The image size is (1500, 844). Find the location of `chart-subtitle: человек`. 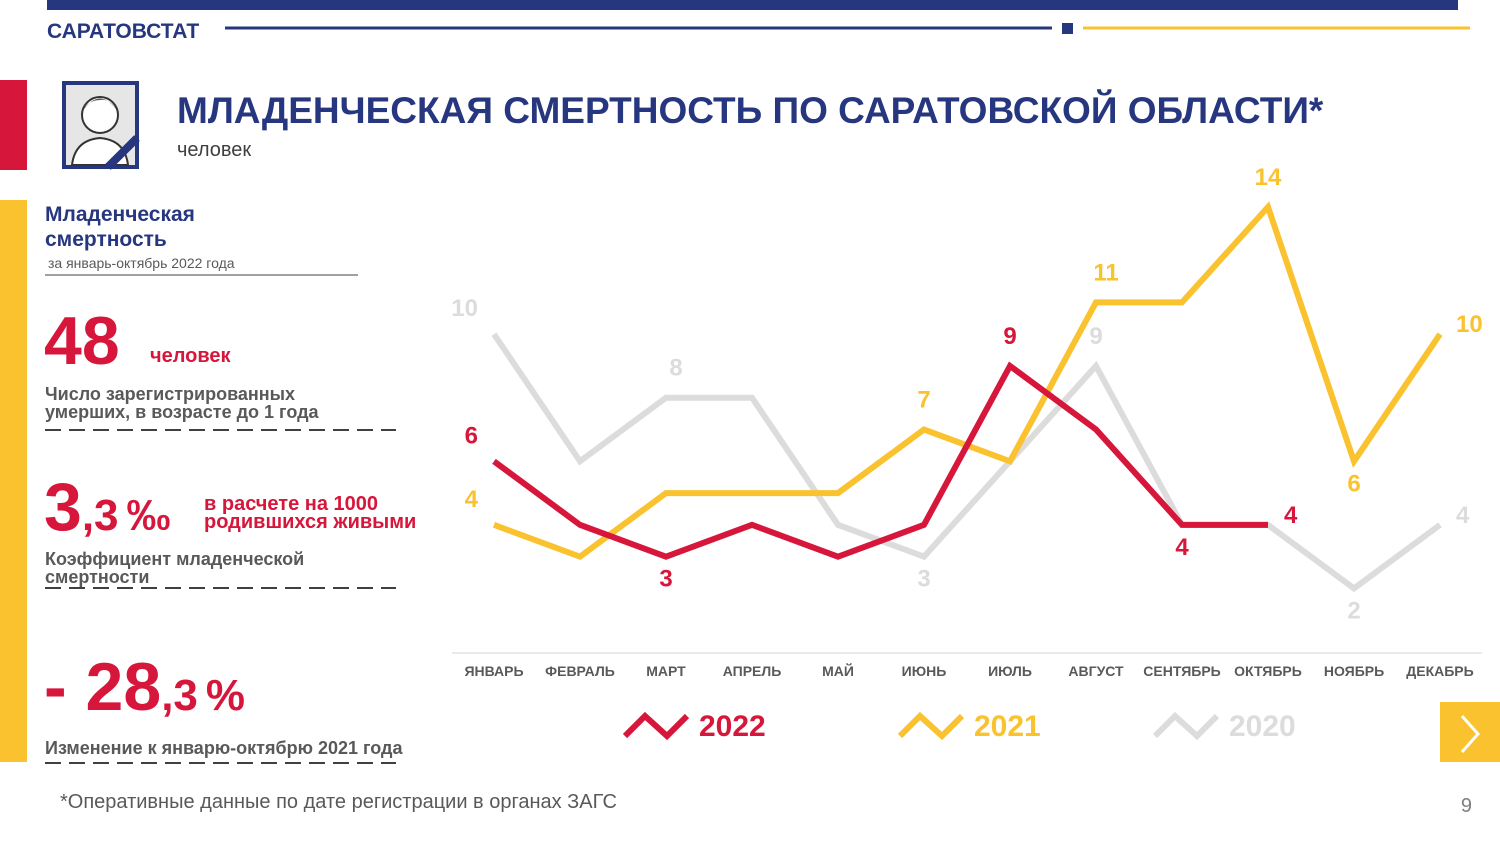

chart-subtitle: человек is located at coordinates (214, 150).